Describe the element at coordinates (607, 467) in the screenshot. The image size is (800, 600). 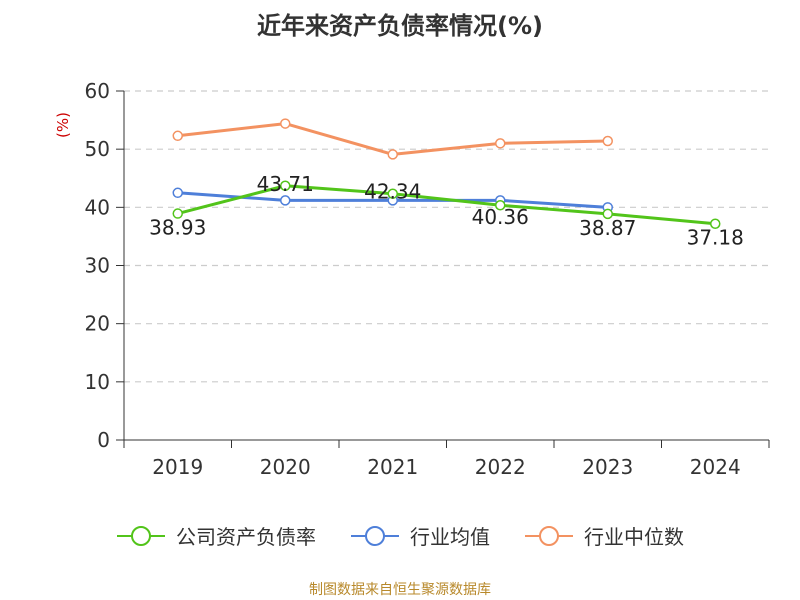
I see `x-tick-label: 2023` at that location.